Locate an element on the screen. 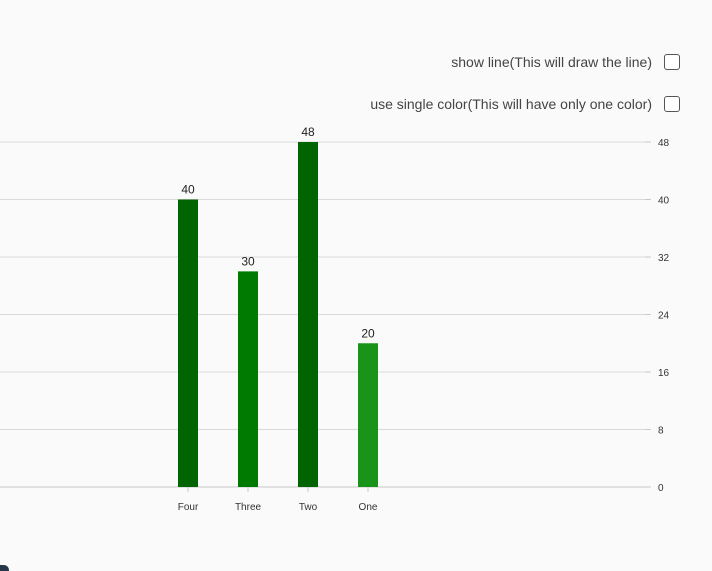  y-tick-label: 0 is located at coordinates (661, 488).